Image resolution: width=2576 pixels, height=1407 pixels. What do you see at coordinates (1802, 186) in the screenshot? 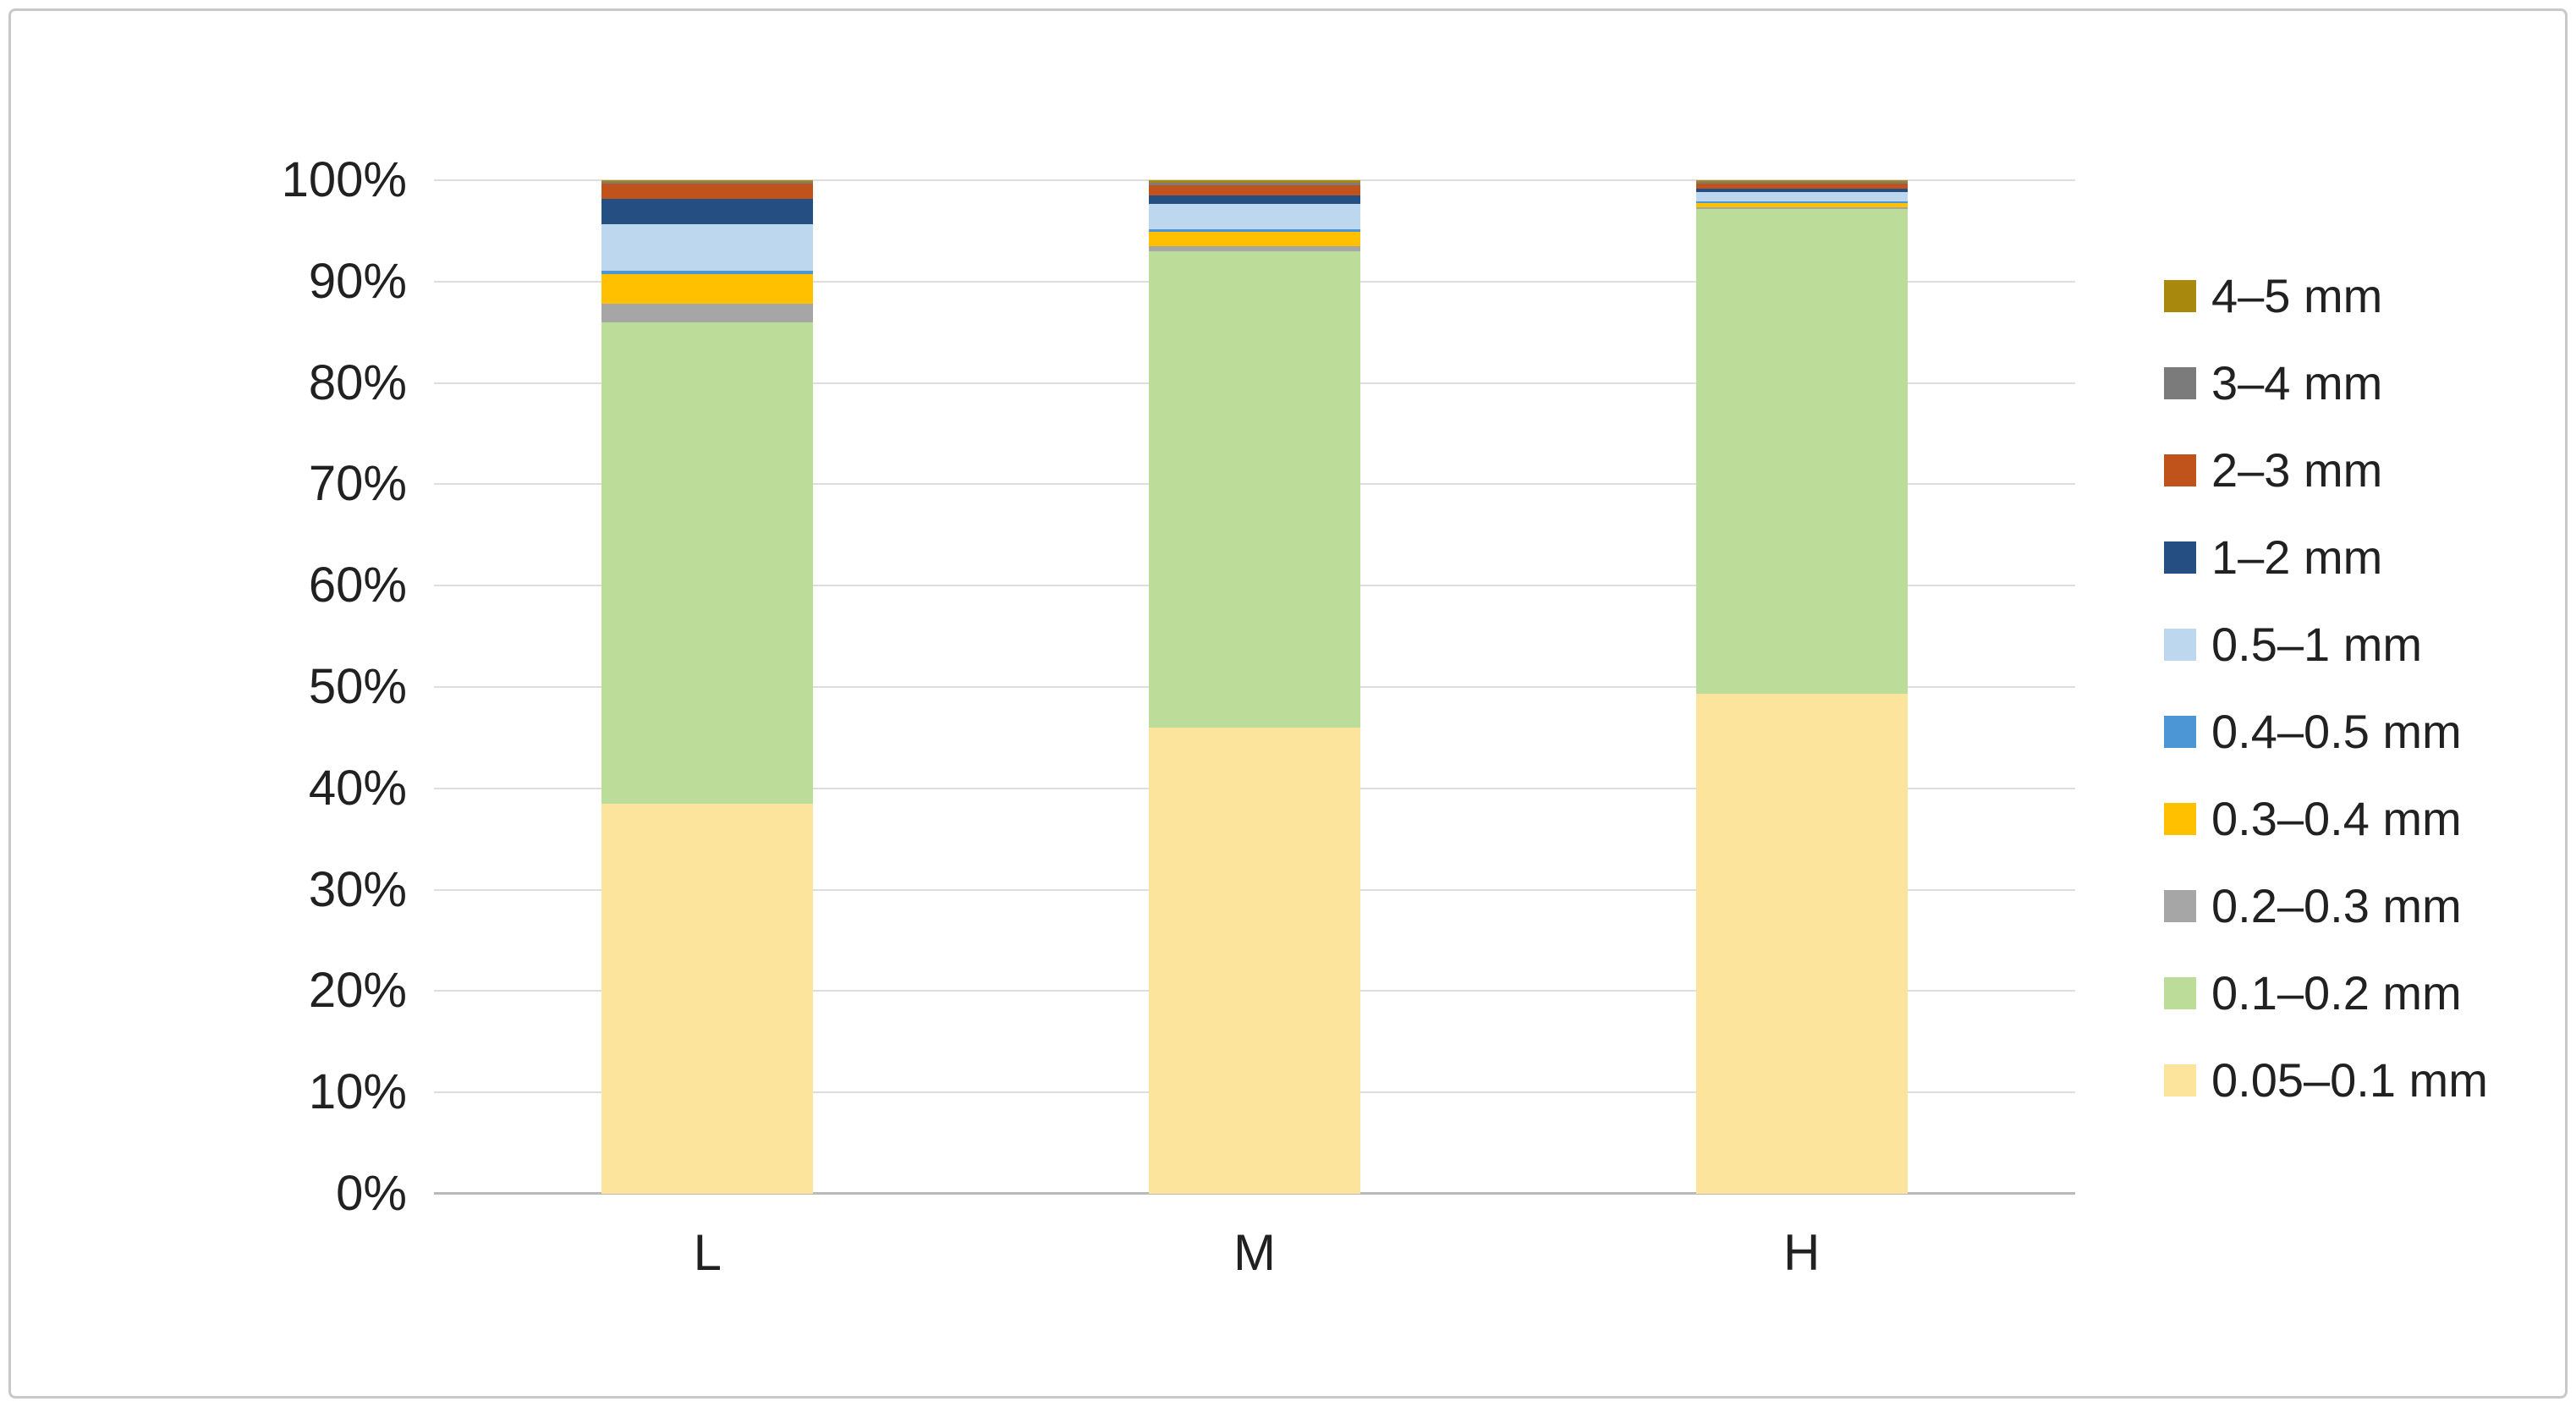
I see `bar-segment-H-2–3 mm` at bounding box center [1802, 186].